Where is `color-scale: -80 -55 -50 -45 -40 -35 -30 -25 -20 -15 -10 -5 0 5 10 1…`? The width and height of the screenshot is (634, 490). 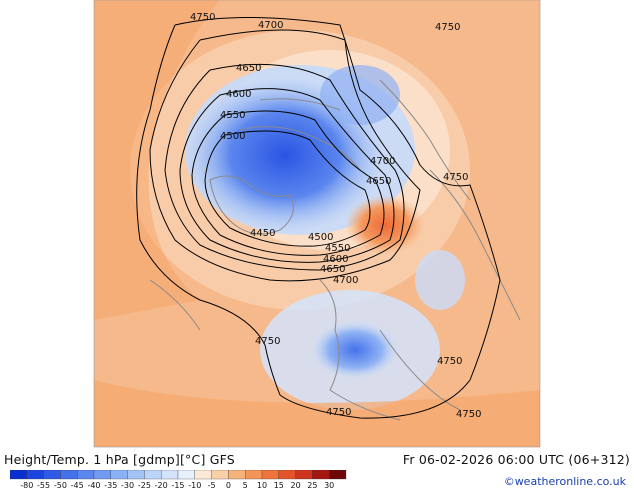 color-scale: -80 -55 -50 -45 -40 -35 -30 -25 -20 -15 -10 -5 0 5 10 1… is located at coordinates (178, 480).